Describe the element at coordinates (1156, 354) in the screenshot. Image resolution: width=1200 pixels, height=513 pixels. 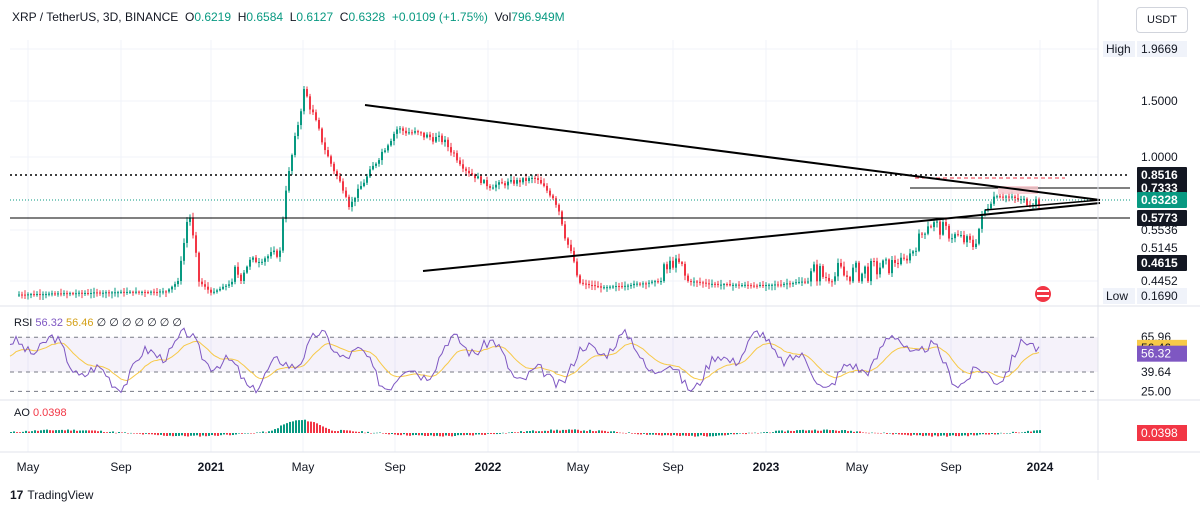
I see `rsi-axis-label: 56.32` at that location.